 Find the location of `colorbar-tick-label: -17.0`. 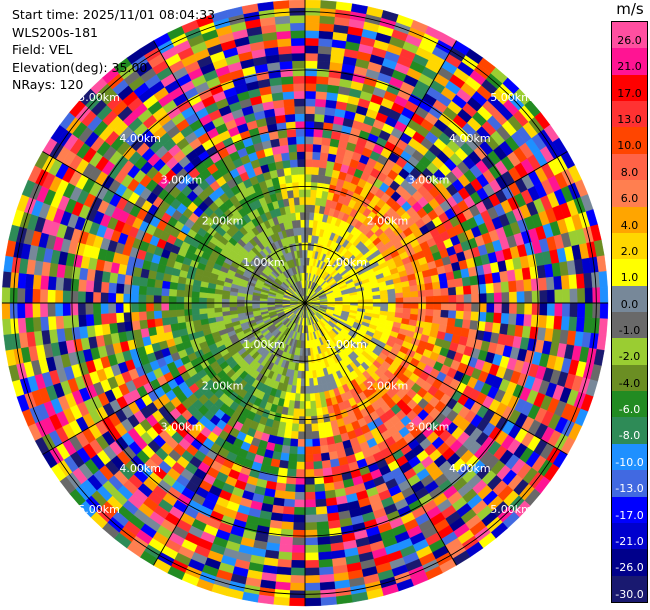

colorbar-tick-label: -17.0 is located at coordinates (629, 515).